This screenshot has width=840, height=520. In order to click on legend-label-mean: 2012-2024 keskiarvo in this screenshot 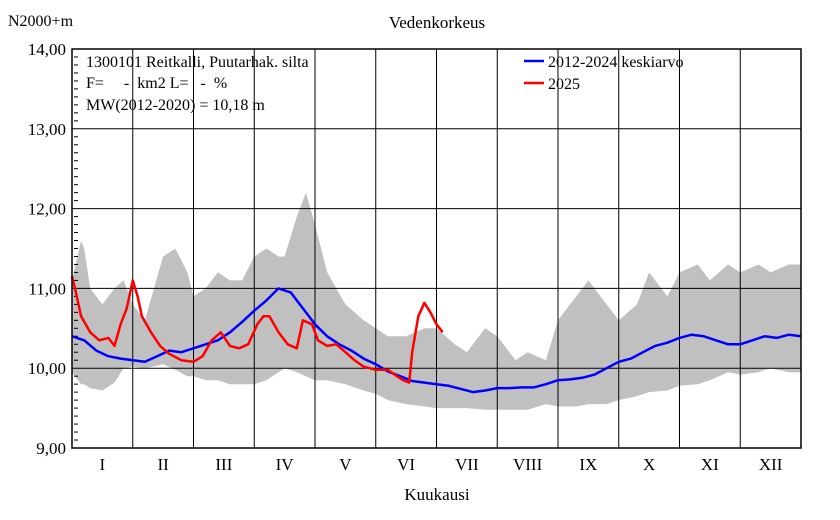, I will do `click(616, 62)`.